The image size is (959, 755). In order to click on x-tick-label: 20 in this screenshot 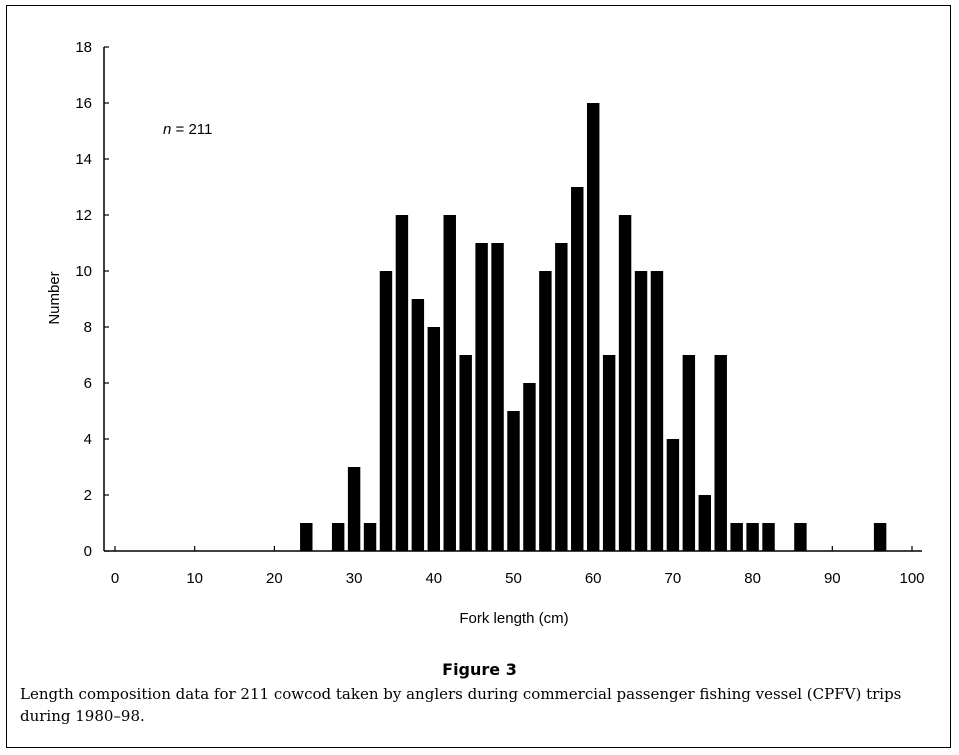, I will do `click(274, 578)`.